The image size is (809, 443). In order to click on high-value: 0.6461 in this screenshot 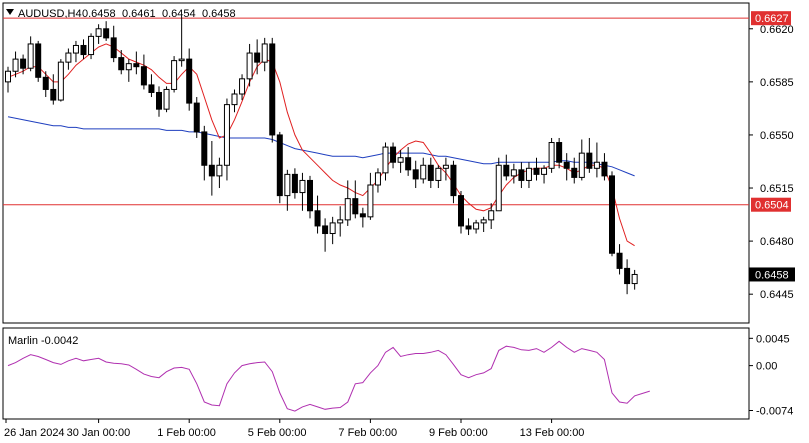, I will do `click(139, 14)`.